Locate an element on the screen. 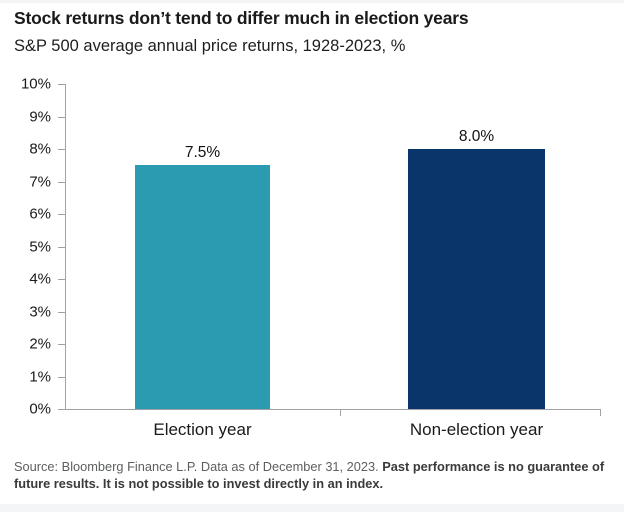 This screenshot has width=624, height=512. category-label: Non-election year is located at coordinates (476, 429).